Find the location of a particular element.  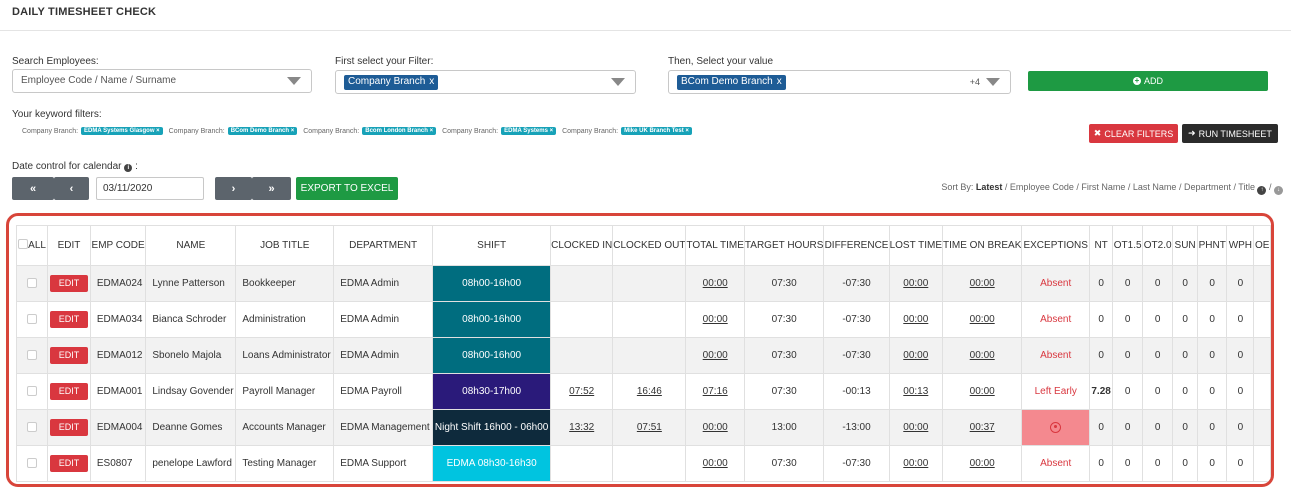

target-hours: 13:00 is located at coordinates (784, 427).